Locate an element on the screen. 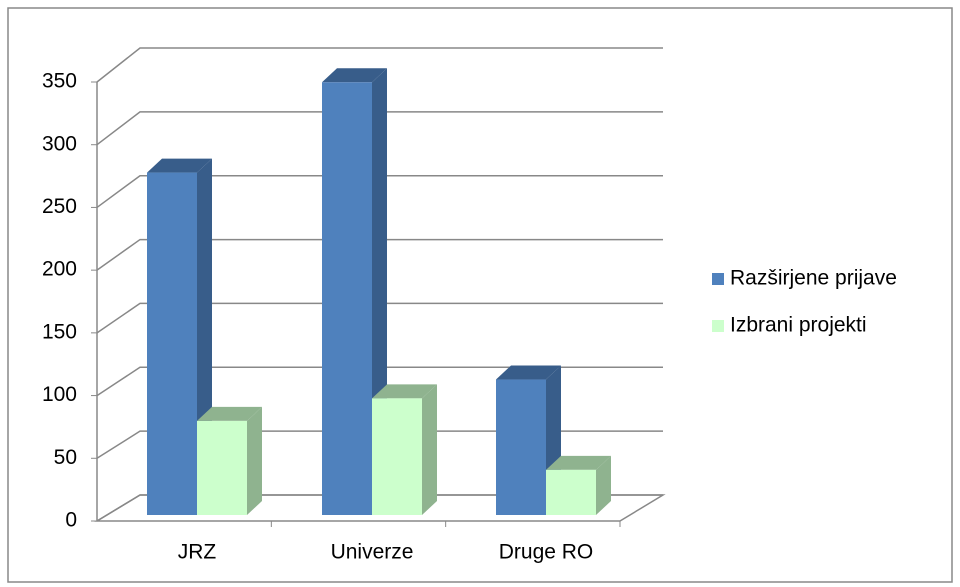  legend-label: Razširjene prijave is located at coordinates (813, 278).